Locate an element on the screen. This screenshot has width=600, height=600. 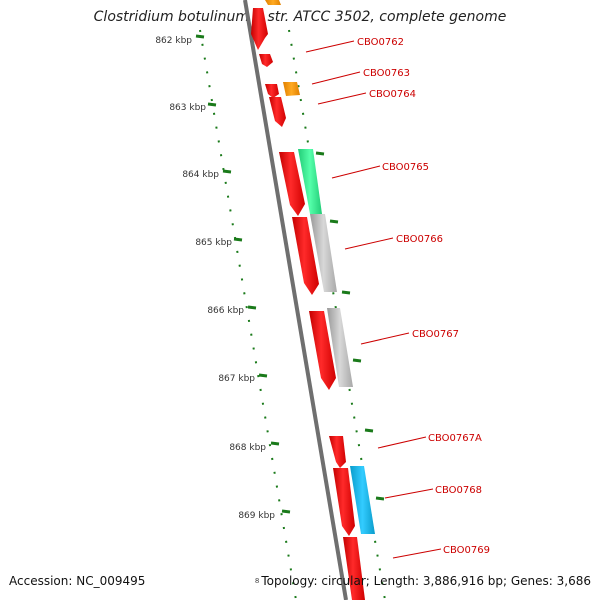
ruler-label: 868 kbp is located at coordinates (247, 448).